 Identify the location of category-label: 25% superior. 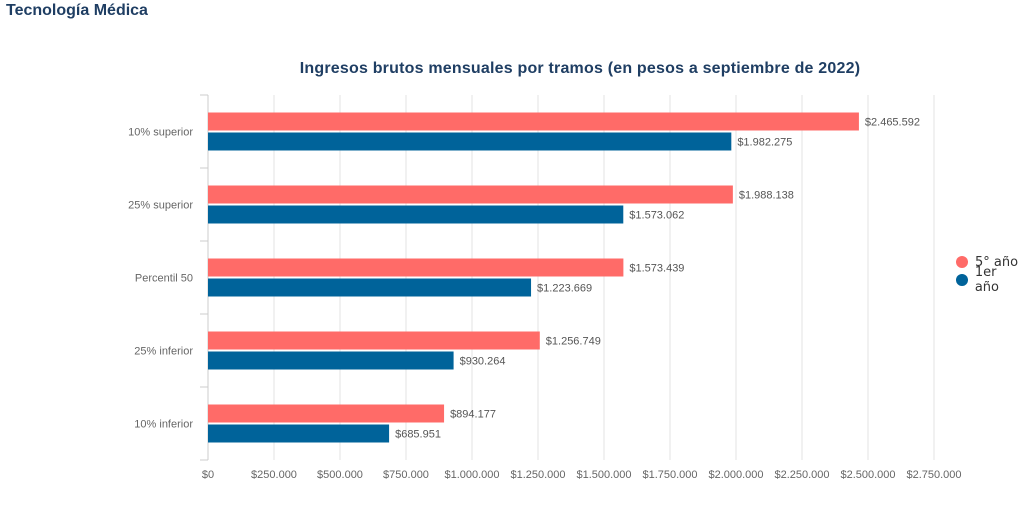
(160, 206).